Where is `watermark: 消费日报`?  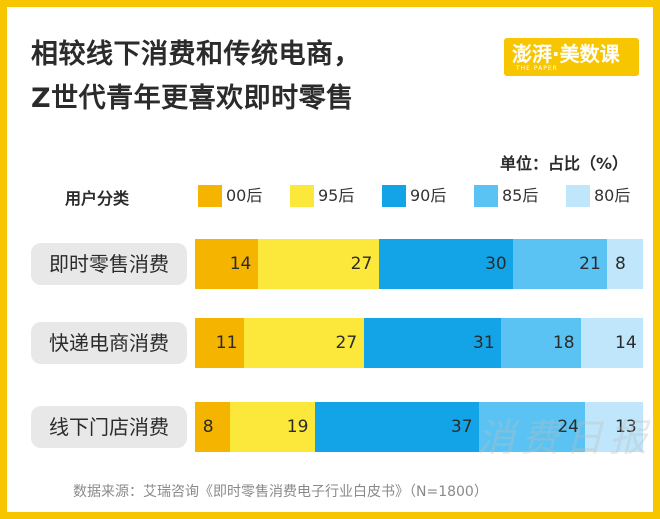 watermark: 消费日报 is located at coordinates (565, 438).